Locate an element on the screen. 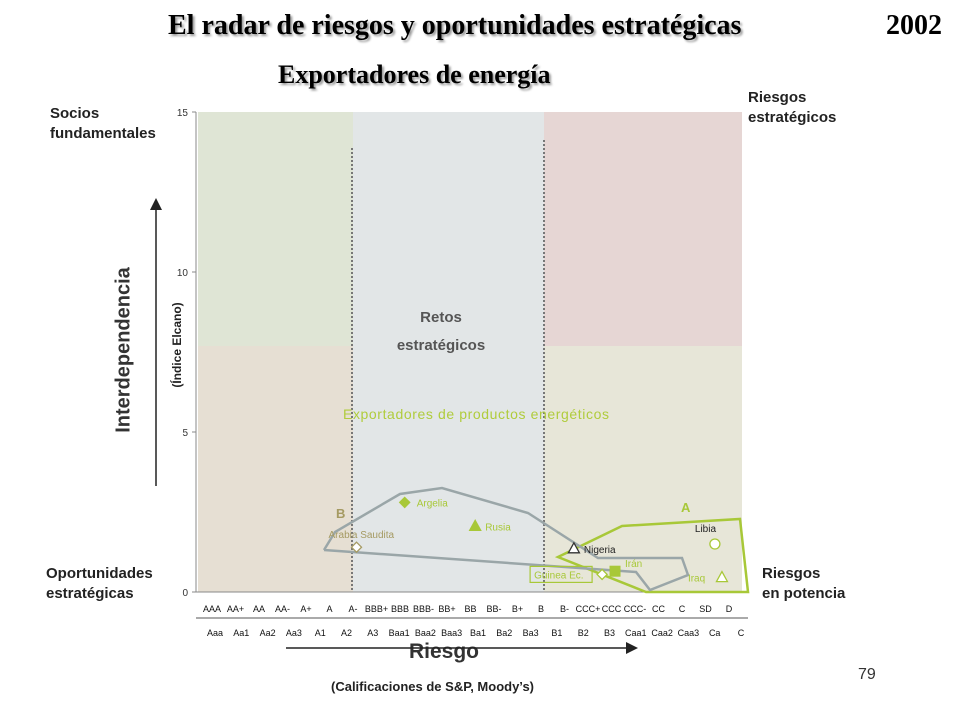  point-label-iraq: Iraq is located at coordinates (696, 579).